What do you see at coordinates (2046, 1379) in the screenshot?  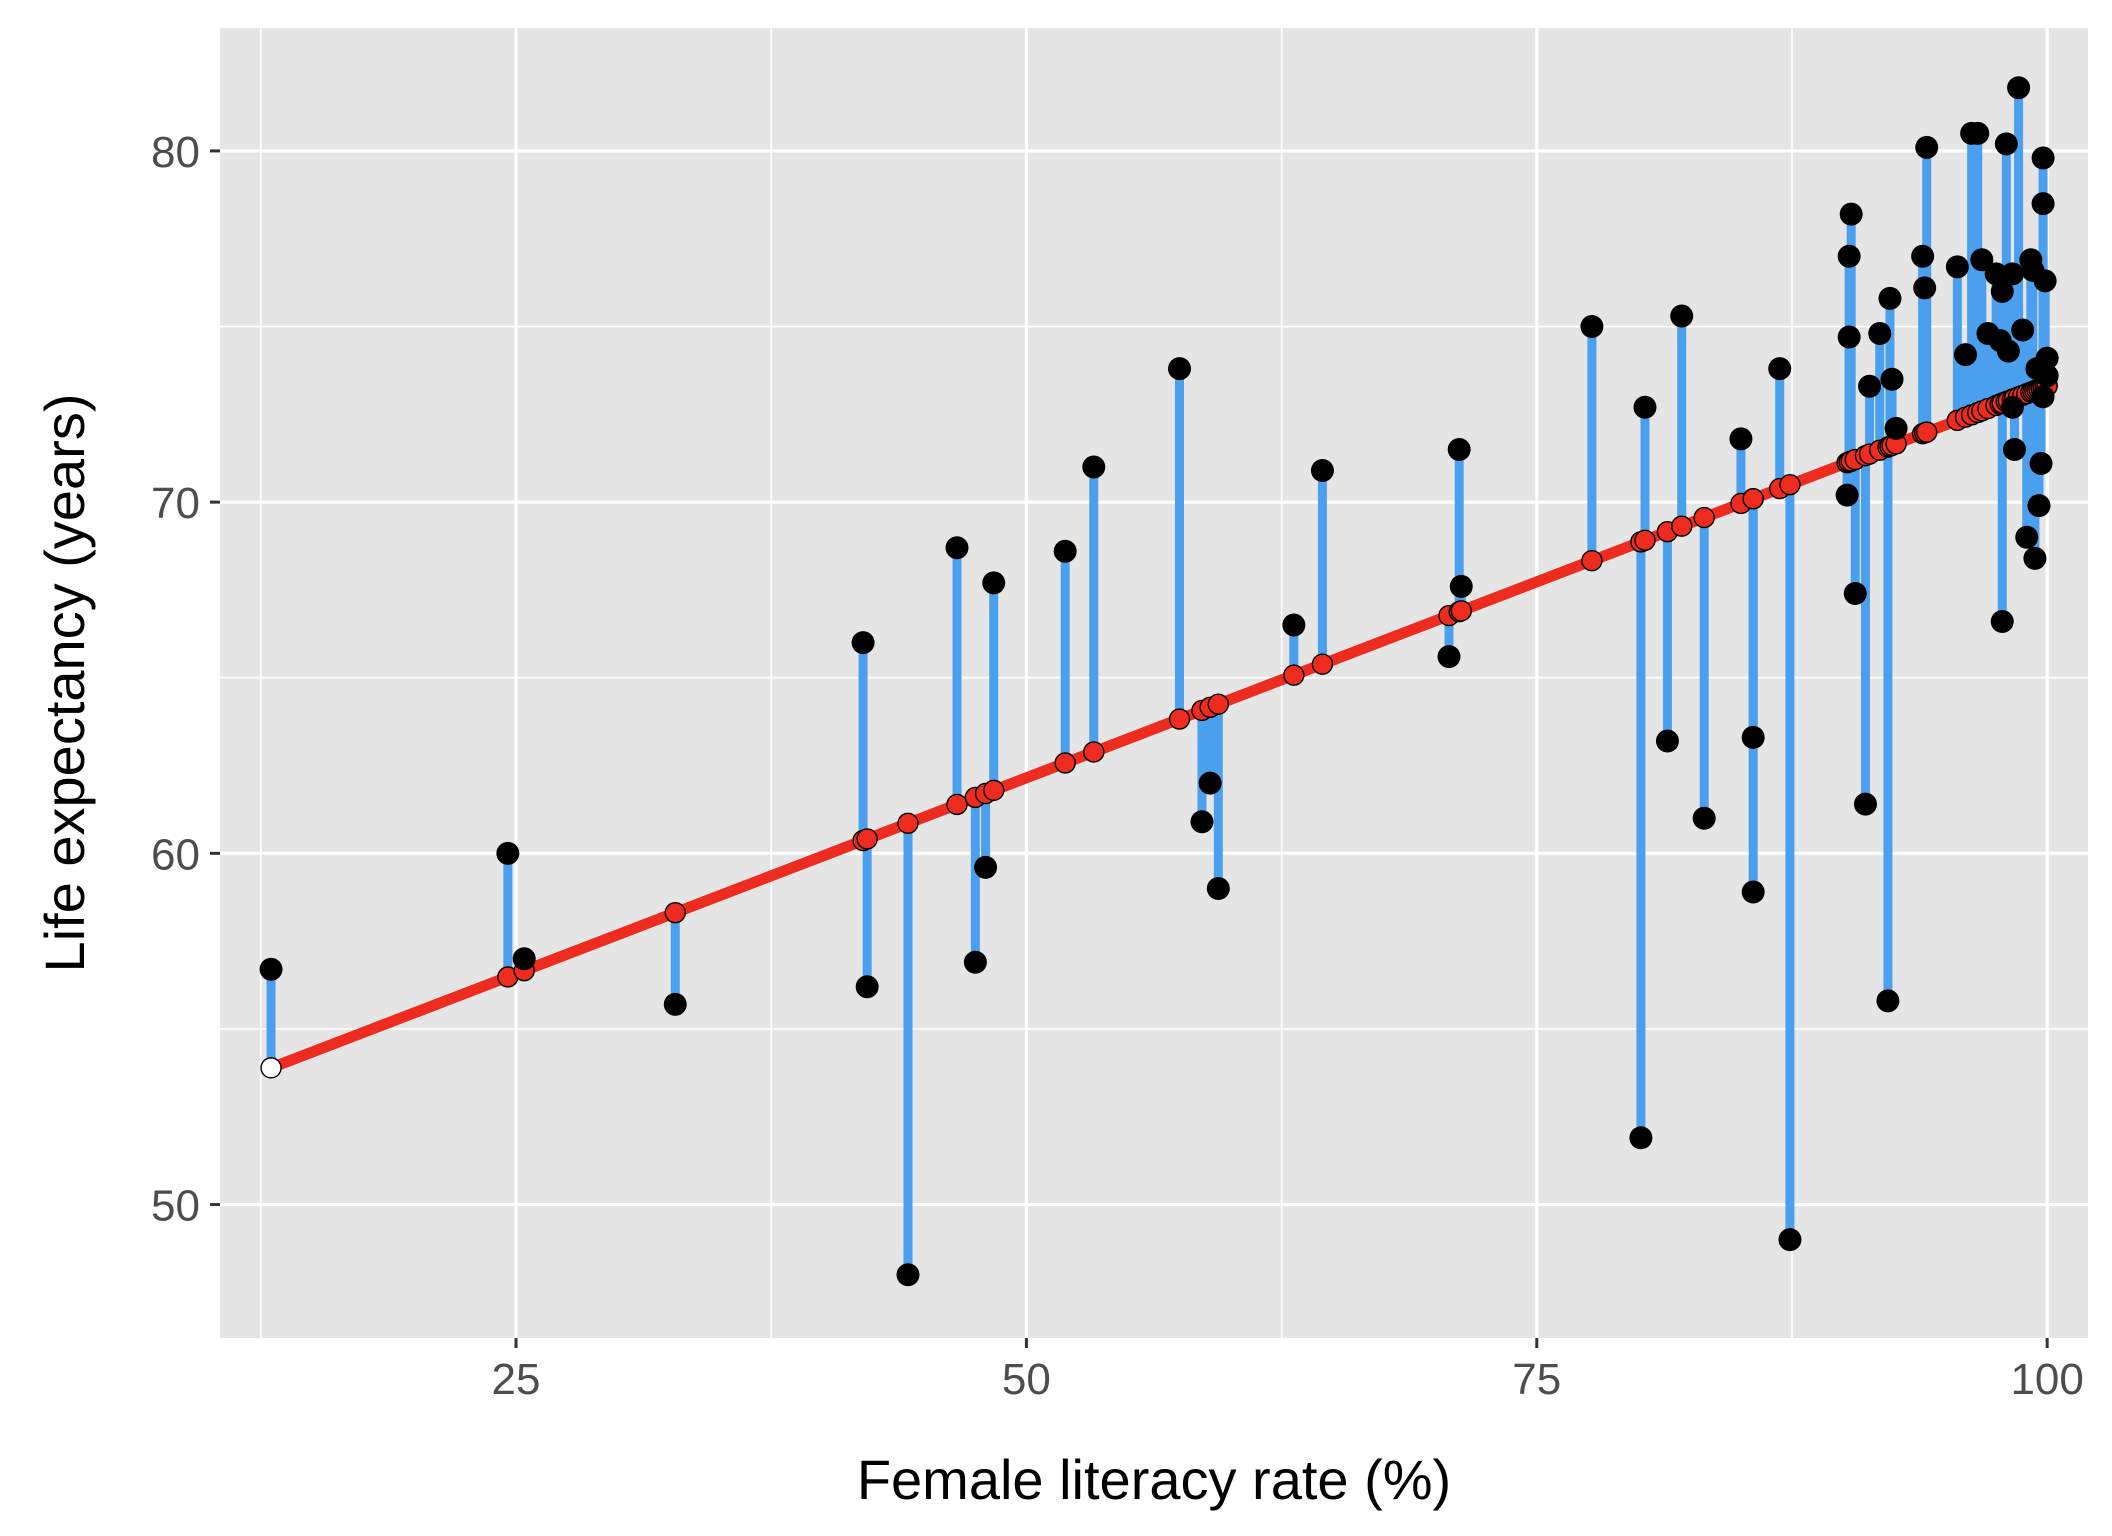 I see `x-tick-label-3: 100` at bounding box center [2046, 1379].